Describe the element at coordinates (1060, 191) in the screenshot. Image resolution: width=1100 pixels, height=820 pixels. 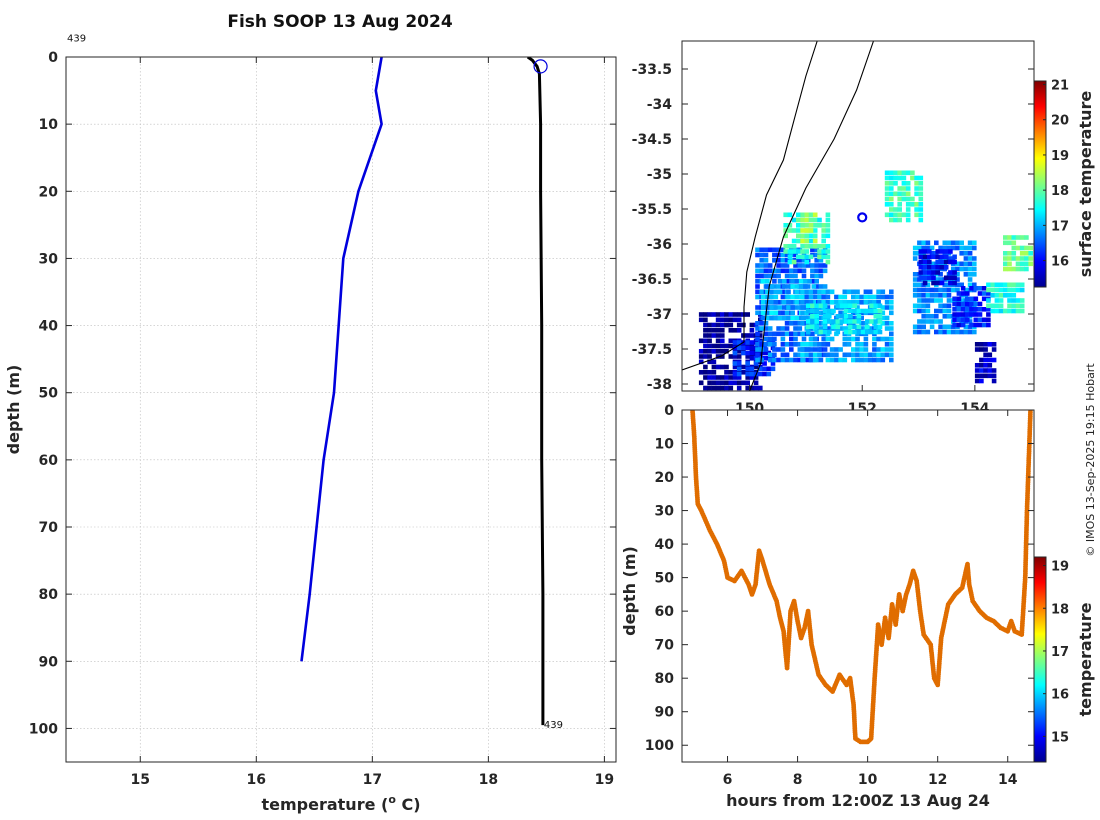
I see `map-colorbar-tick-label: 18` at that location.